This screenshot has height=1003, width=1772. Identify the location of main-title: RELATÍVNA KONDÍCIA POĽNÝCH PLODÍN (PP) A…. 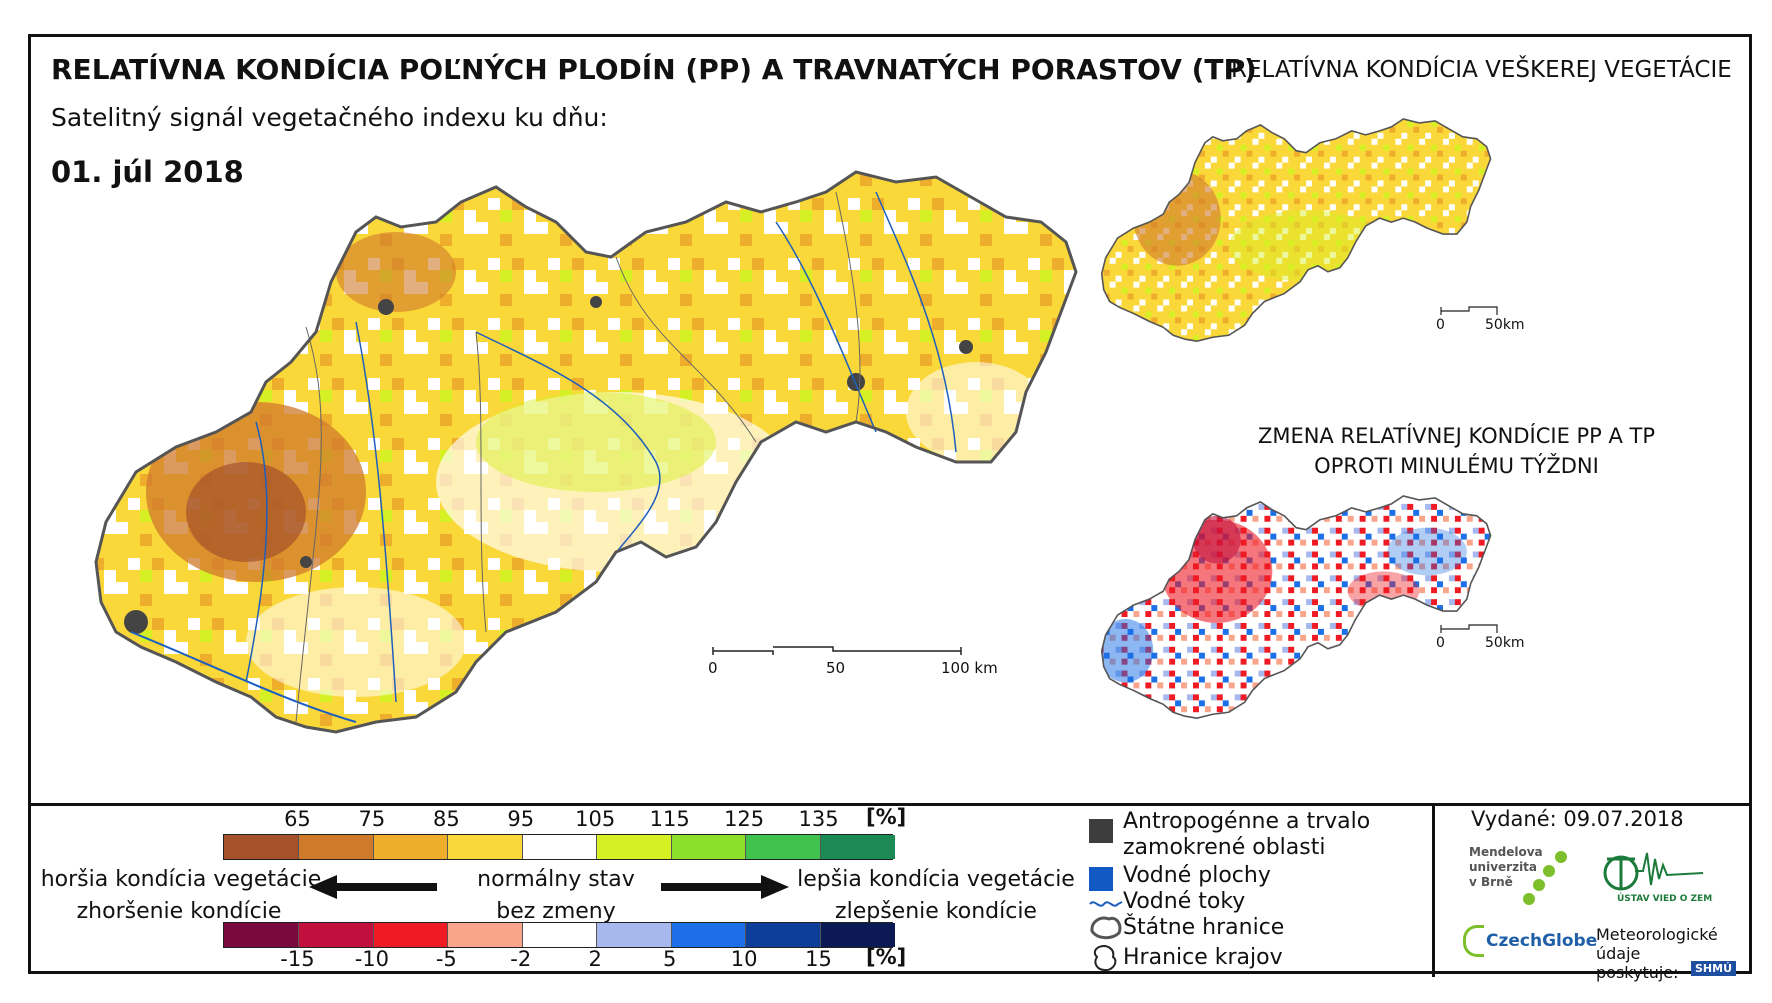
(654, 69).